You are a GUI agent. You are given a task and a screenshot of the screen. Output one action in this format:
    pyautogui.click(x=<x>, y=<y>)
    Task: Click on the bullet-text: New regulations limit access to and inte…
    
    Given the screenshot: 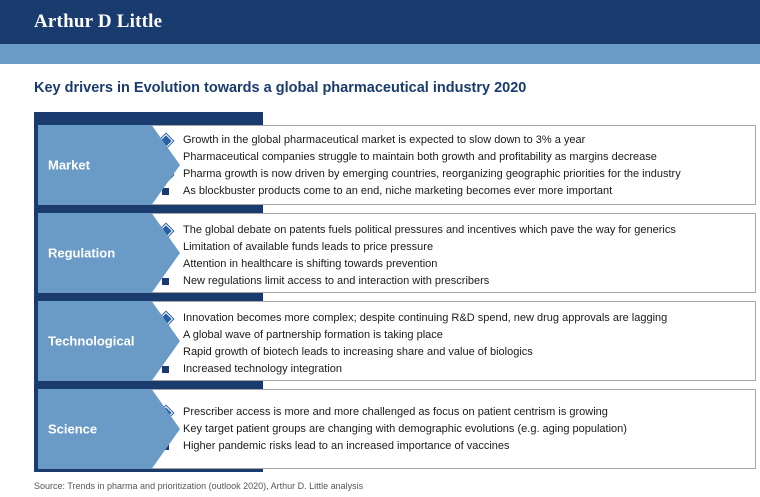 What is the action you would take?
    pyautogui.click(x=336, y=281)
    